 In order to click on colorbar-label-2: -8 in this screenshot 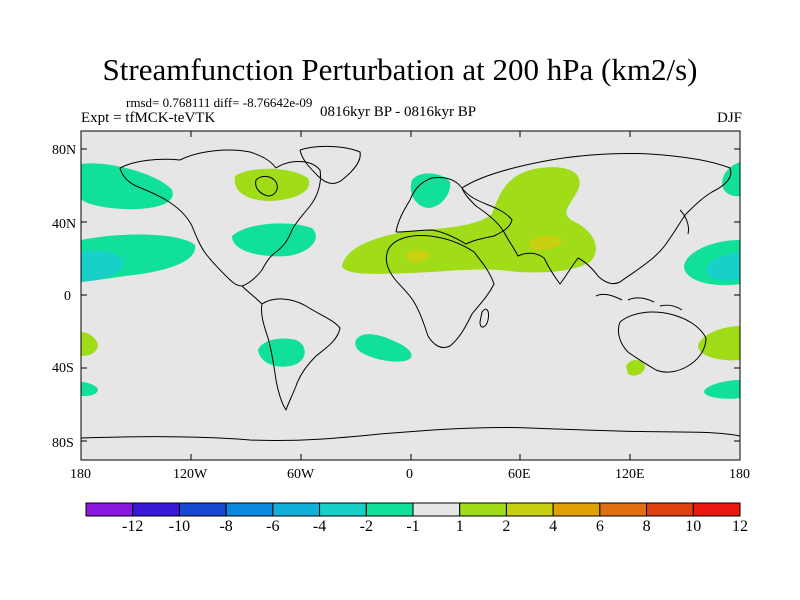, I will do `click(226, 526)`.